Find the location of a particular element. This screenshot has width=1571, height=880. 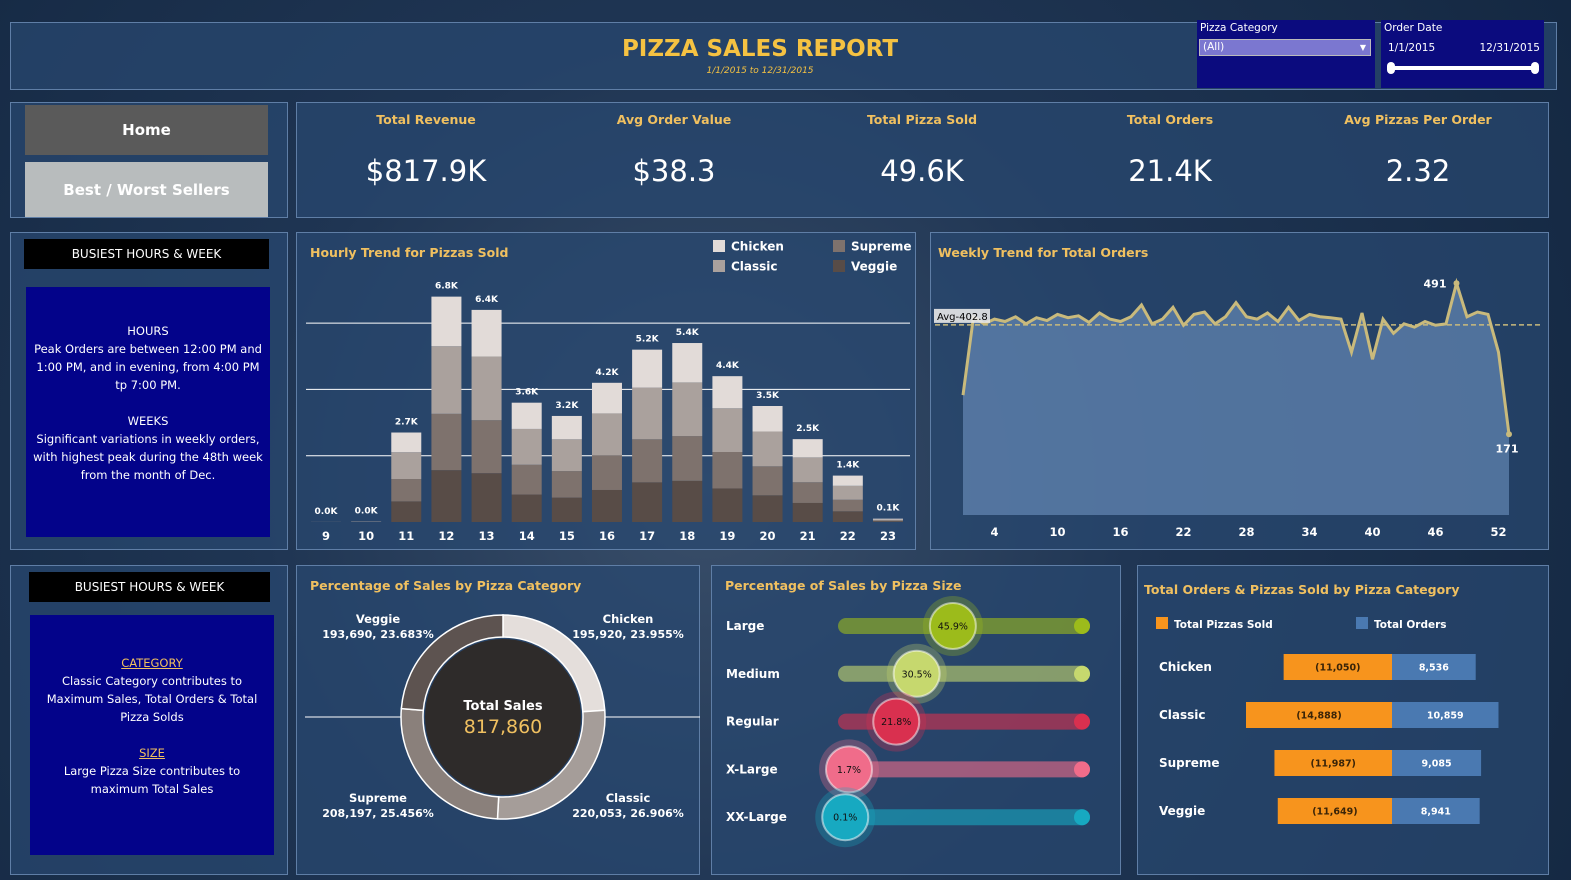

kpi-panel is located at coordinates (922, 160).